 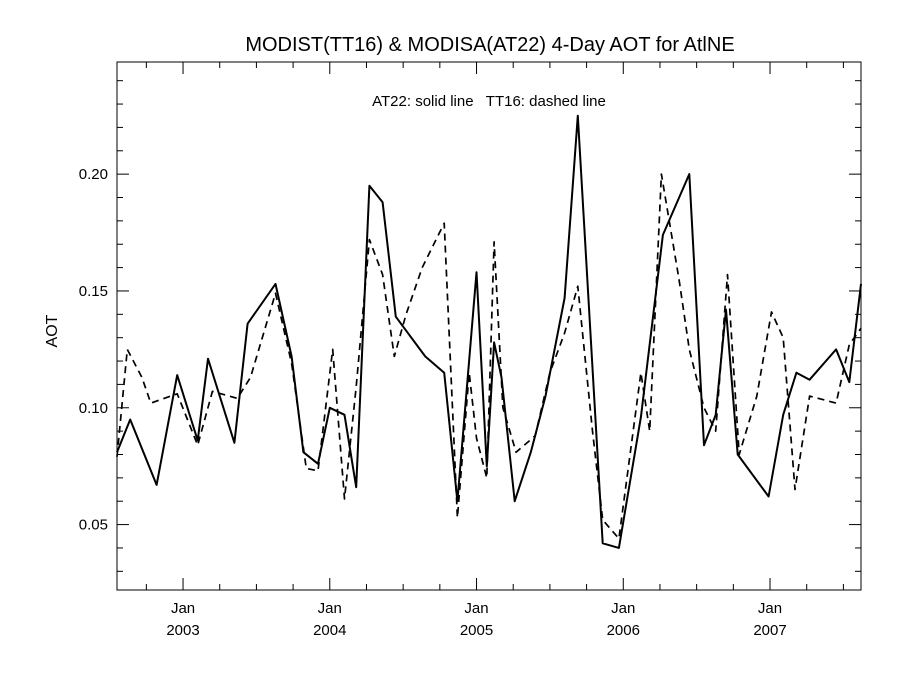 What do you see at coordinates (93, 291) in the screenshot?
I see `y-tick-label: 0.15` at bounding box center [93, 291].